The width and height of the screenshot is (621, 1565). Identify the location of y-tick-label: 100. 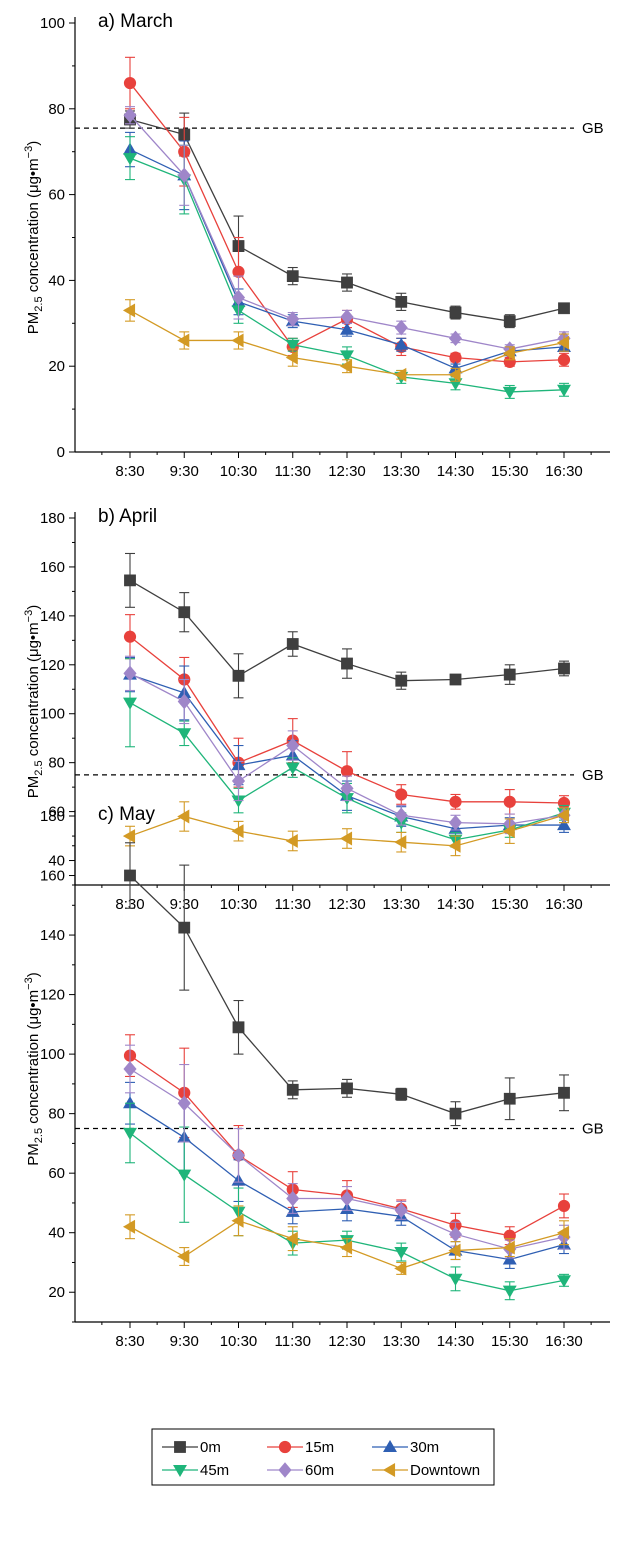
(52, 23).